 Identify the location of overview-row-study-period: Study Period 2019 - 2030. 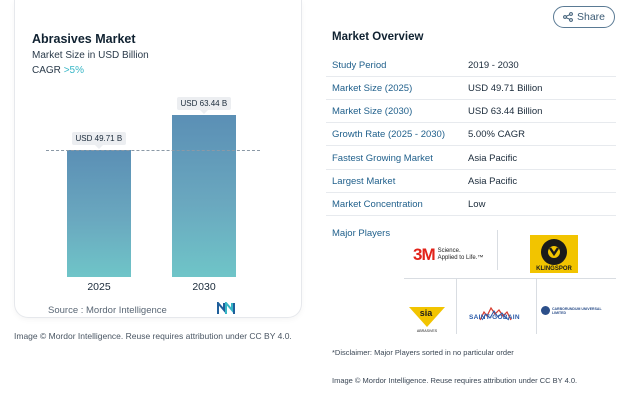
(471, 66).